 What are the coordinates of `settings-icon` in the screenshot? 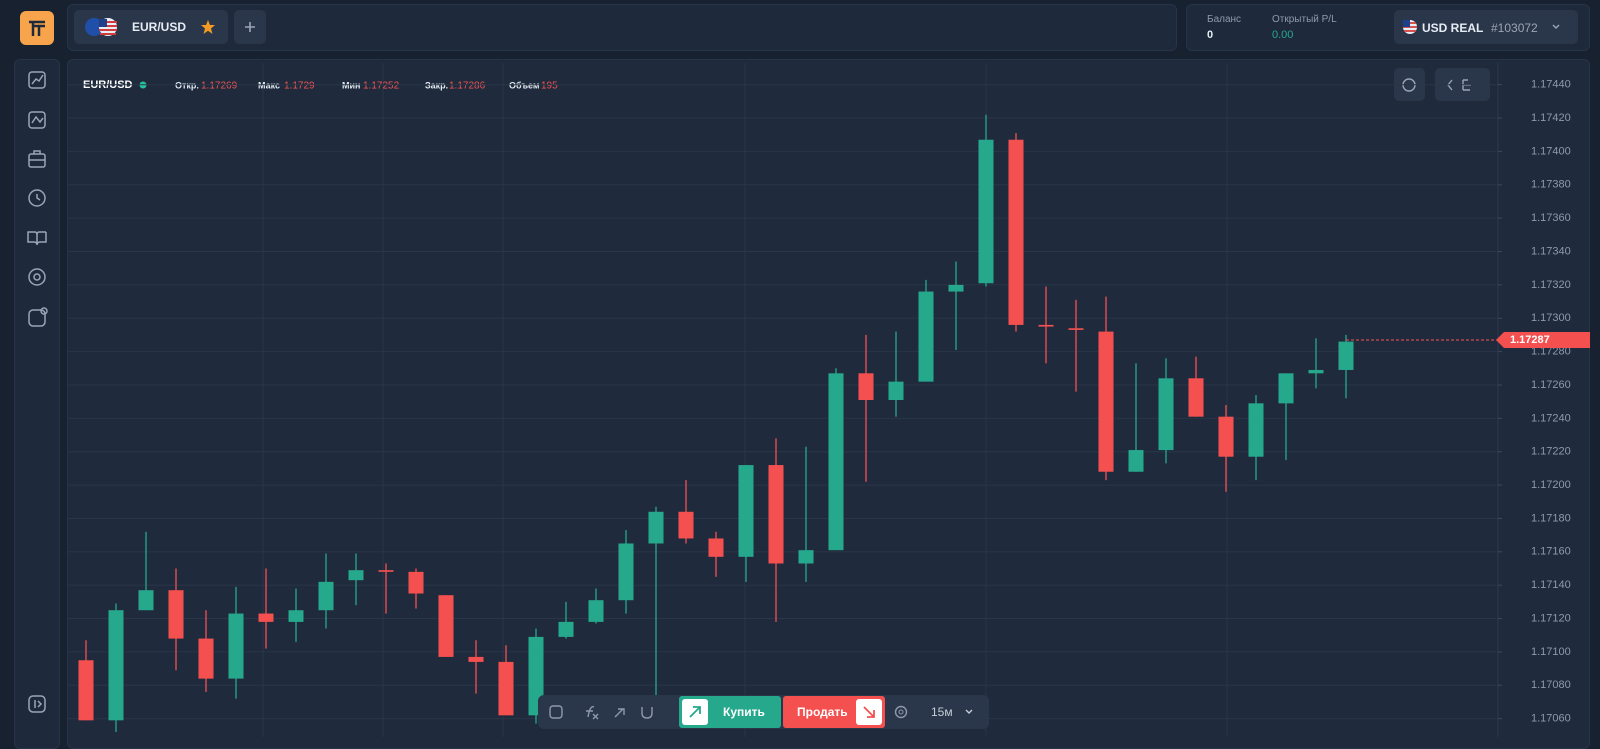 It's located at (901, 712).